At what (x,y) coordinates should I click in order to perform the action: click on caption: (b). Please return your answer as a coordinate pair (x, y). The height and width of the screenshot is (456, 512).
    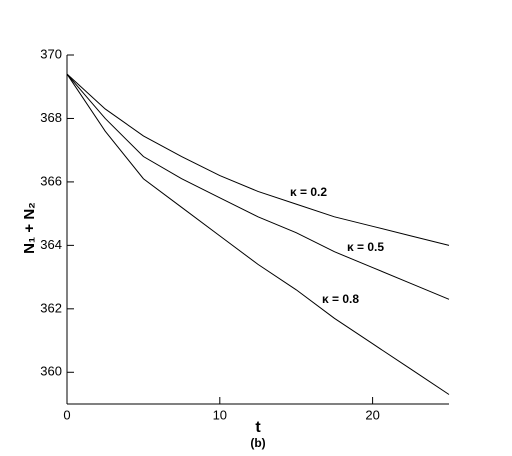
    Looking at the image, I should click on (257, 443).